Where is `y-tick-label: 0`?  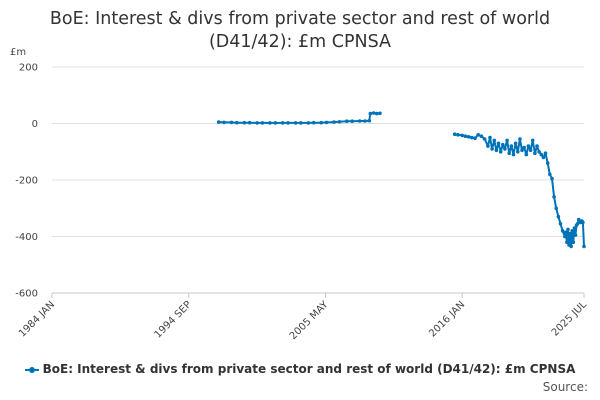
y-tick-label: 0 is located at coordinates (35, 124).